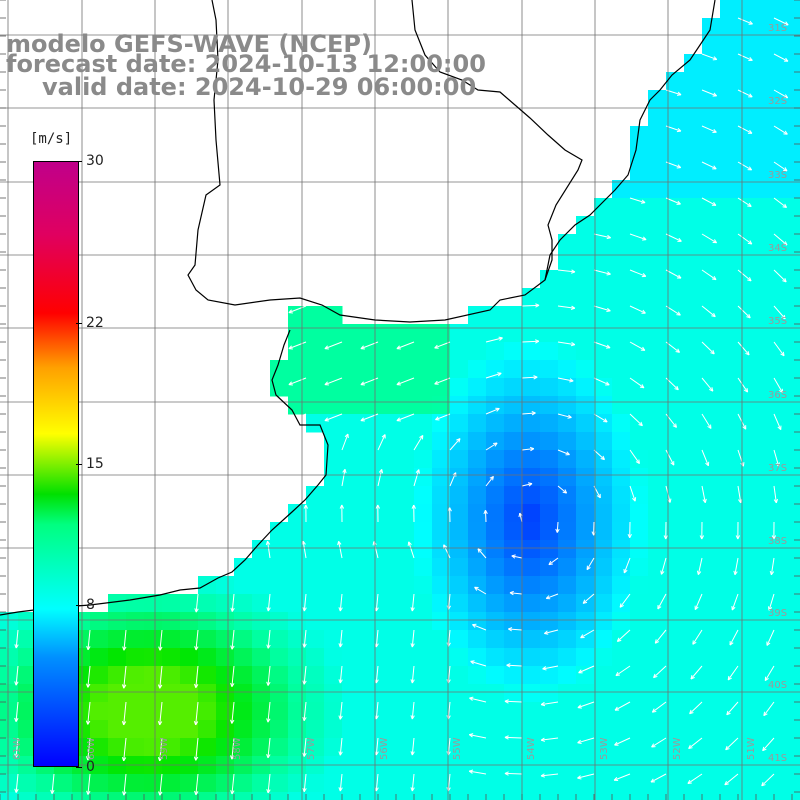  I want to click on latitude-label: 36S, so click(777, 395).